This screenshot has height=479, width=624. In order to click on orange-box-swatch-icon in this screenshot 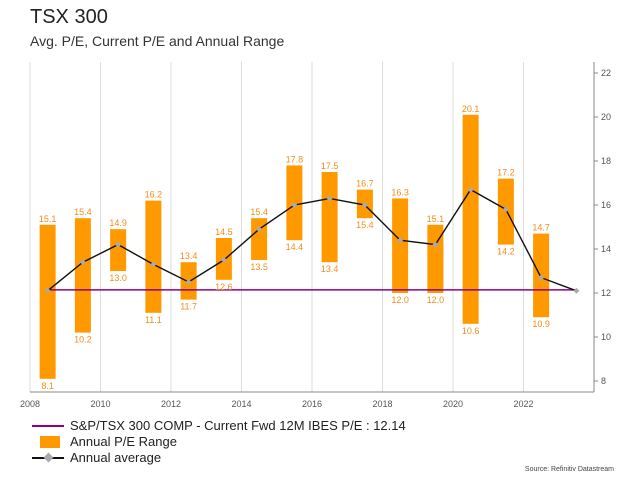, I will do `click(50, 442)`.